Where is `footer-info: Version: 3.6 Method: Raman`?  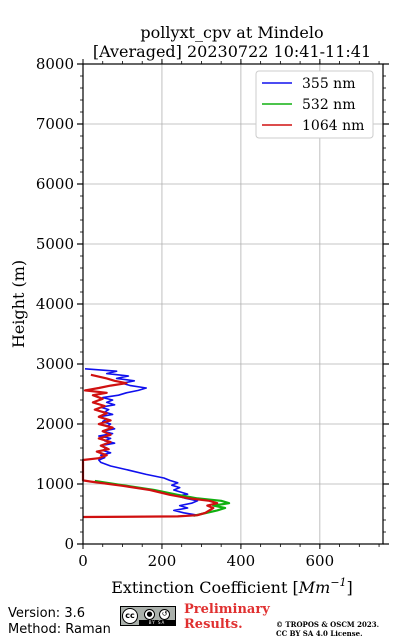 footer-info: Version: 3.6 Method: Raman is located at coordinates (59, 622).